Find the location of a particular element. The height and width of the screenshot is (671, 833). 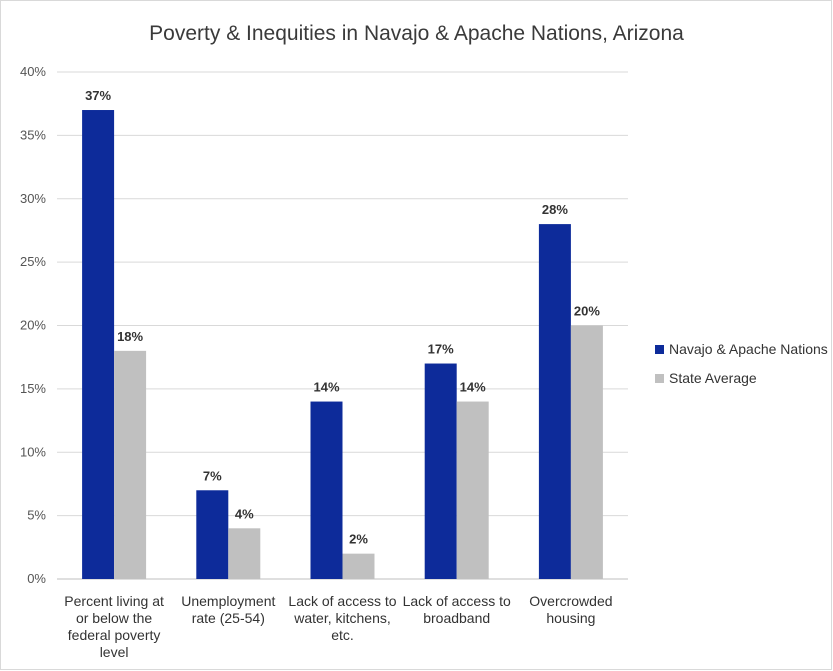

x-tick-label: Percent living at is located at coordinates (114, 601).